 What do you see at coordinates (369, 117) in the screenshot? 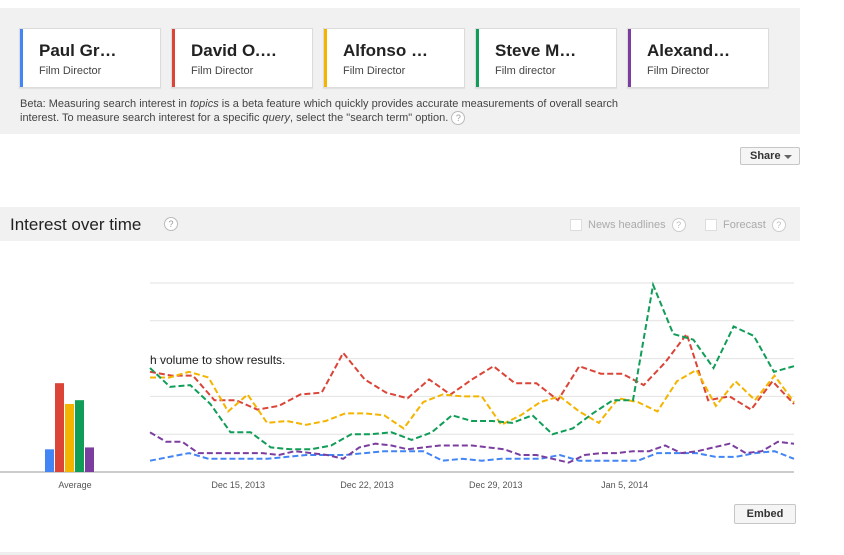
I see `beta-note-text: , select the "search term" option.` at bounding box center [369, 117].